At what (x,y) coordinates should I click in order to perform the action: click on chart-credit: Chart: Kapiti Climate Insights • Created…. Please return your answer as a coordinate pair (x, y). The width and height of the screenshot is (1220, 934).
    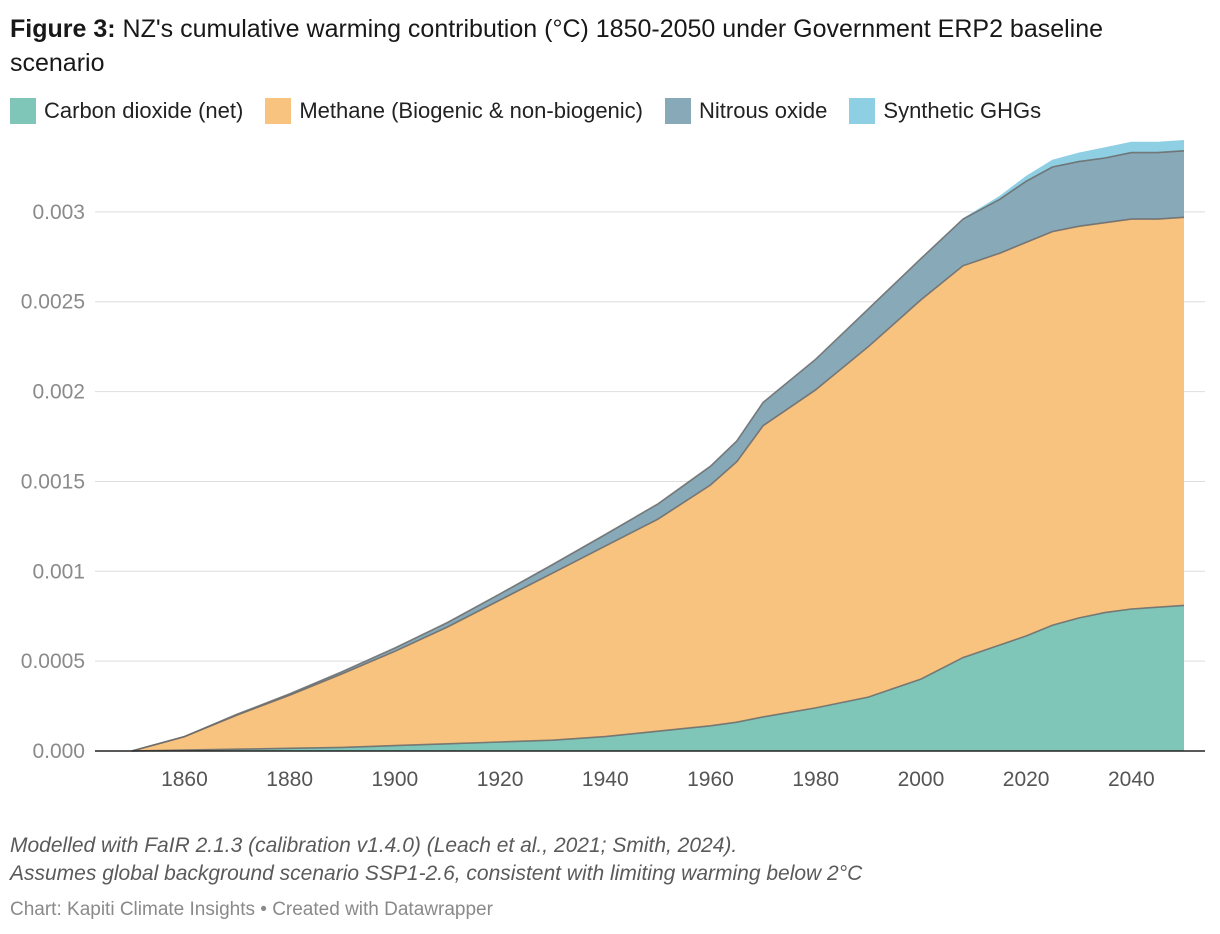
    Looking at the image, I should click on (251, 909).